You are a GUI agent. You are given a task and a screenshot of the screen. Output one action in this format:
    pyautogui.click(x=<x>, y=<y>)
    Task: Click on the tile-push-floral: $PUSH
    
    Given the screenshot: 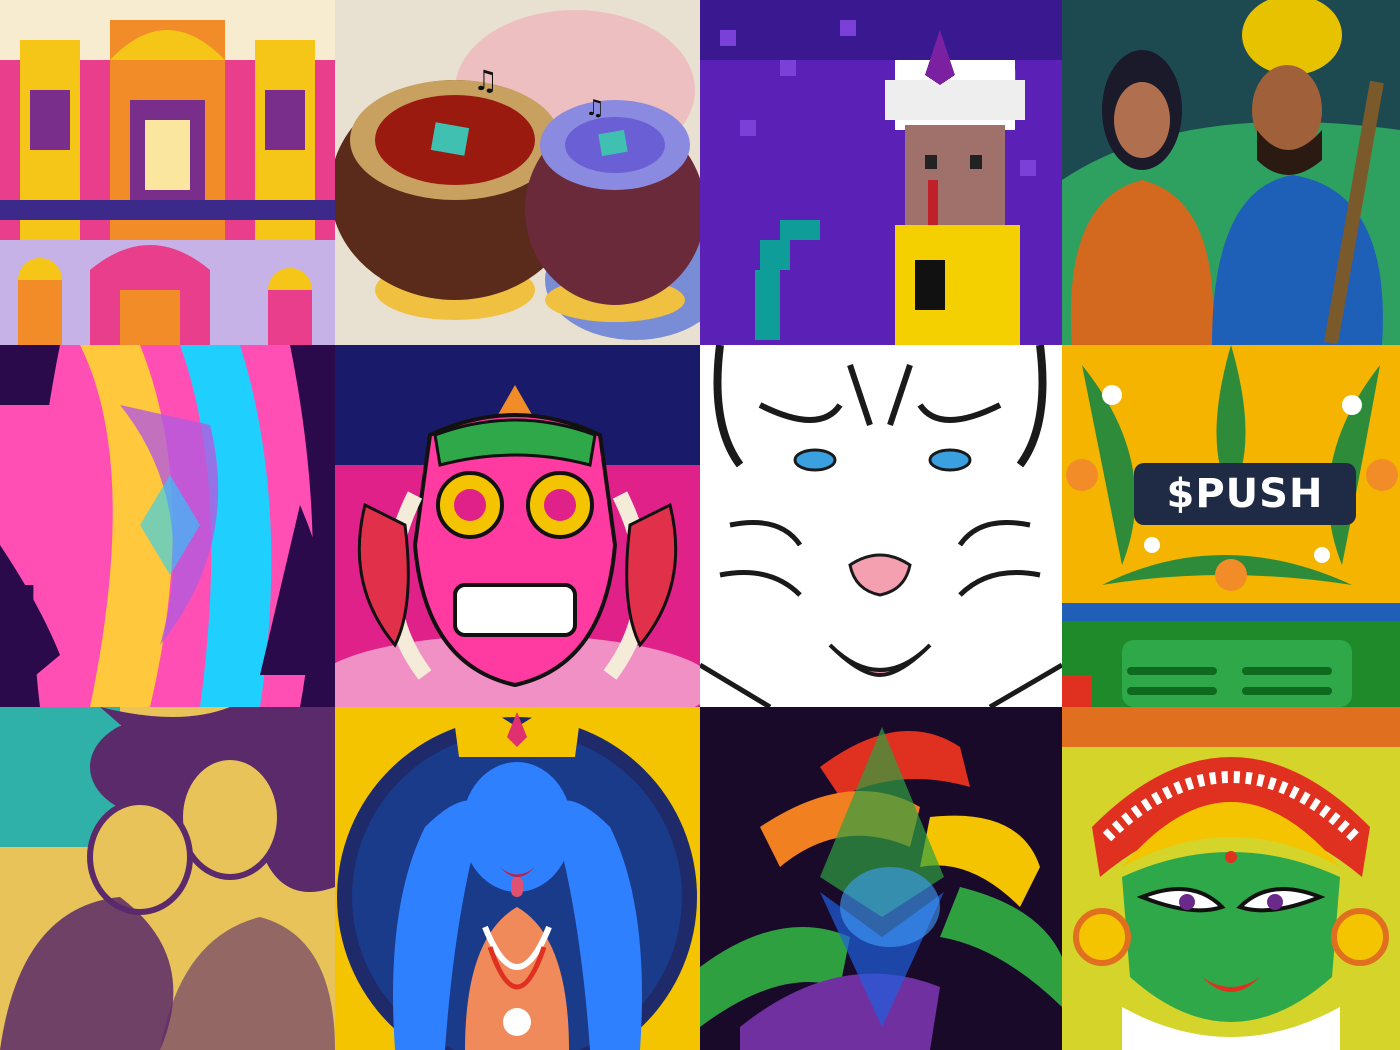 What is the action you would take?
    pyautogui.click(x=1231, y=526)
    